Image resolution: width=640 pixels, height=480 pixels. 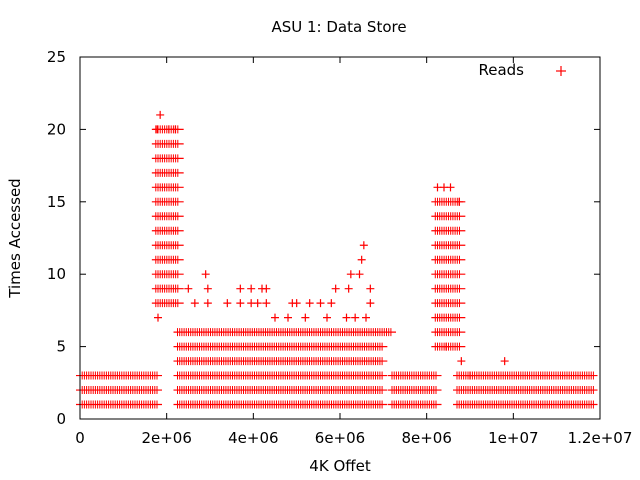 What do you see at coordinates (426, 438) in the screenshot?
I see `x-tick-label: 8e+06` at bounding box center [426, 438].